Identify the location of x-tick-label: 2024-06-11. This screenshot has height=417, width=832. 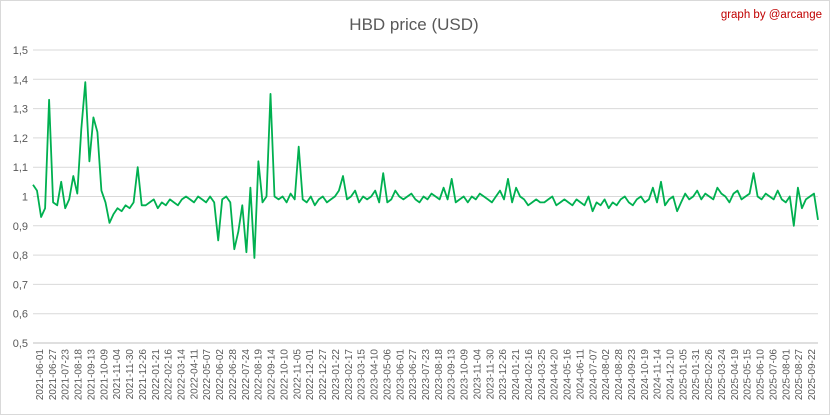
(580, 374).